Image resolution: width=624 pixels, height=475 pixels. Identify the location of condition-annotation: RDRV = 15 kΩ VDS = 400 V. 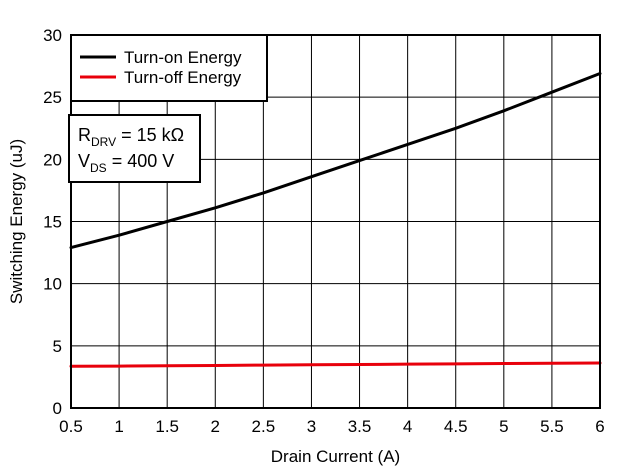
(134, 148).